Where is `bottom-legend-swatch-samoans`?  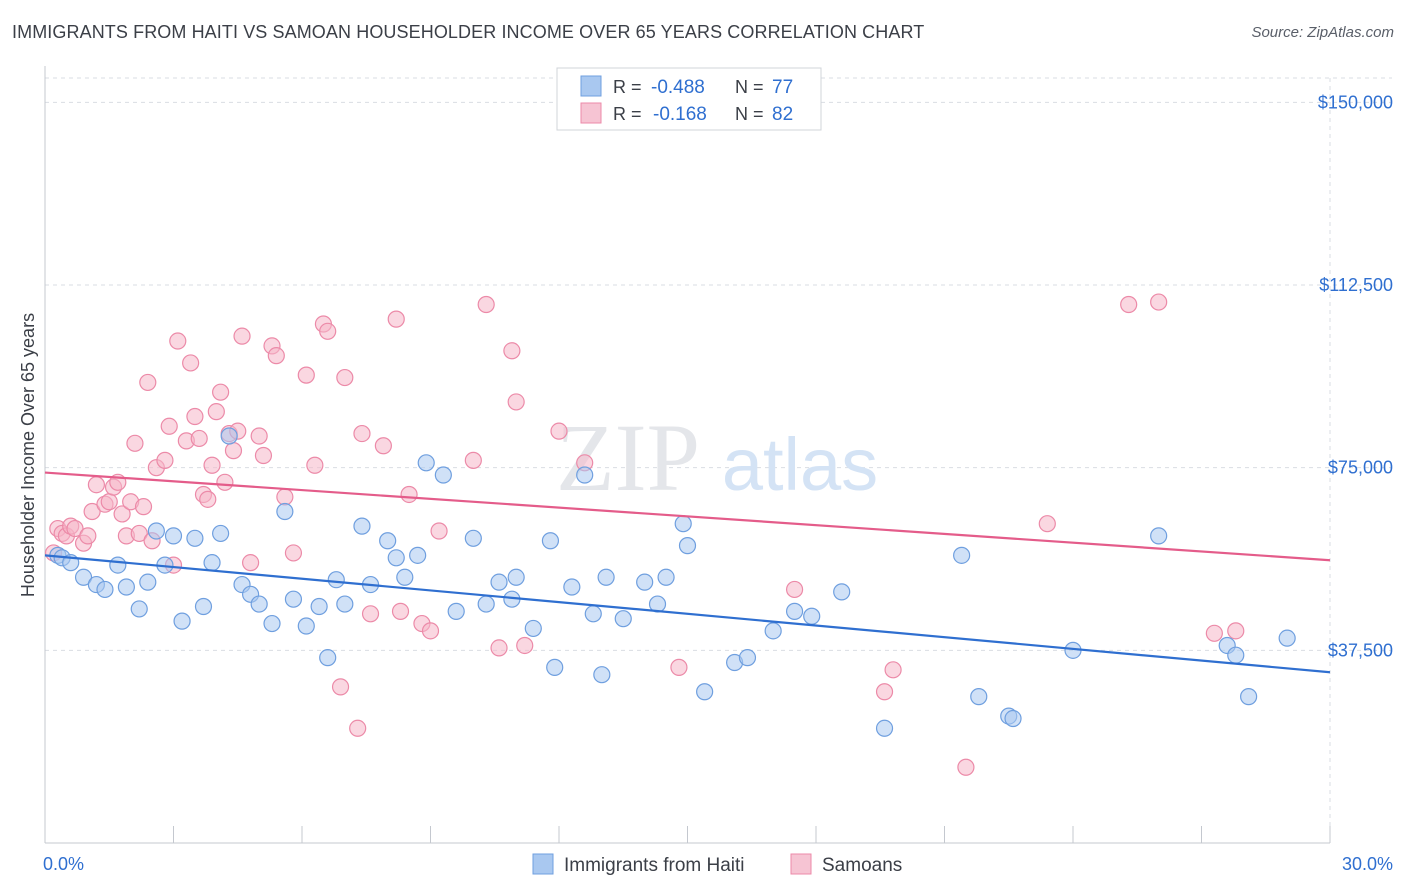 bottom-legend-swatch-samoans is located at coordinates (801, 864).